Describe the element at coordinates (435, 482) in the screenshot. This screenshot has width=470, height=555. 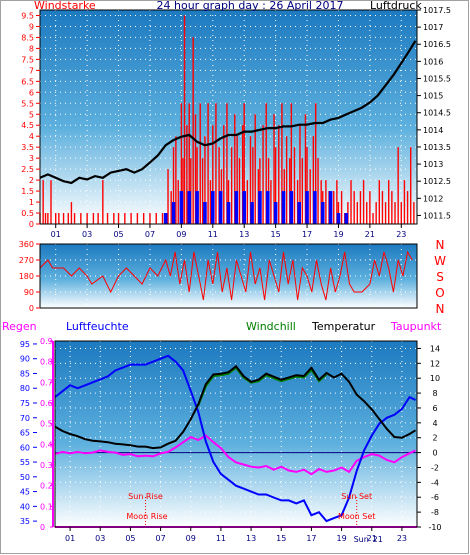
I see `temperature-tick-label: -4` at that location.